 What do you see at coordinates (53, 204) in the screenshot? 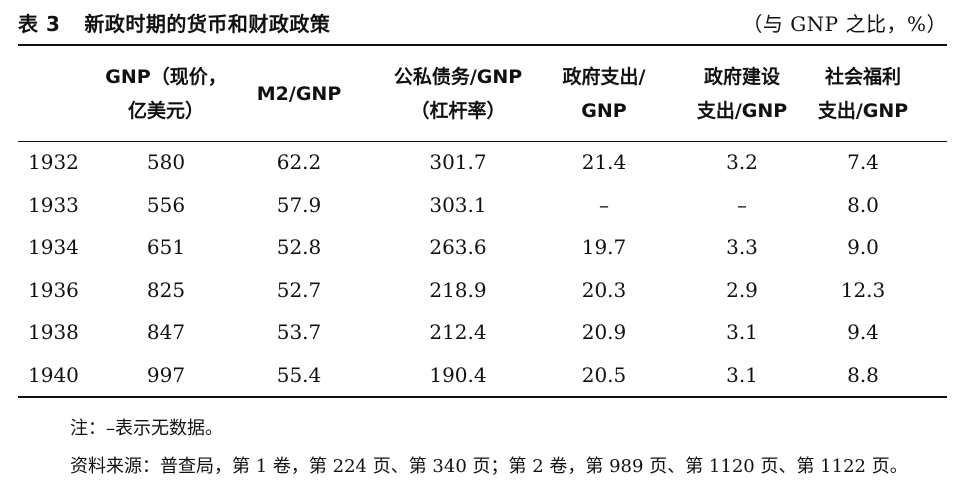
I see `year-cell: 1933` at bounding box center [53, 204].